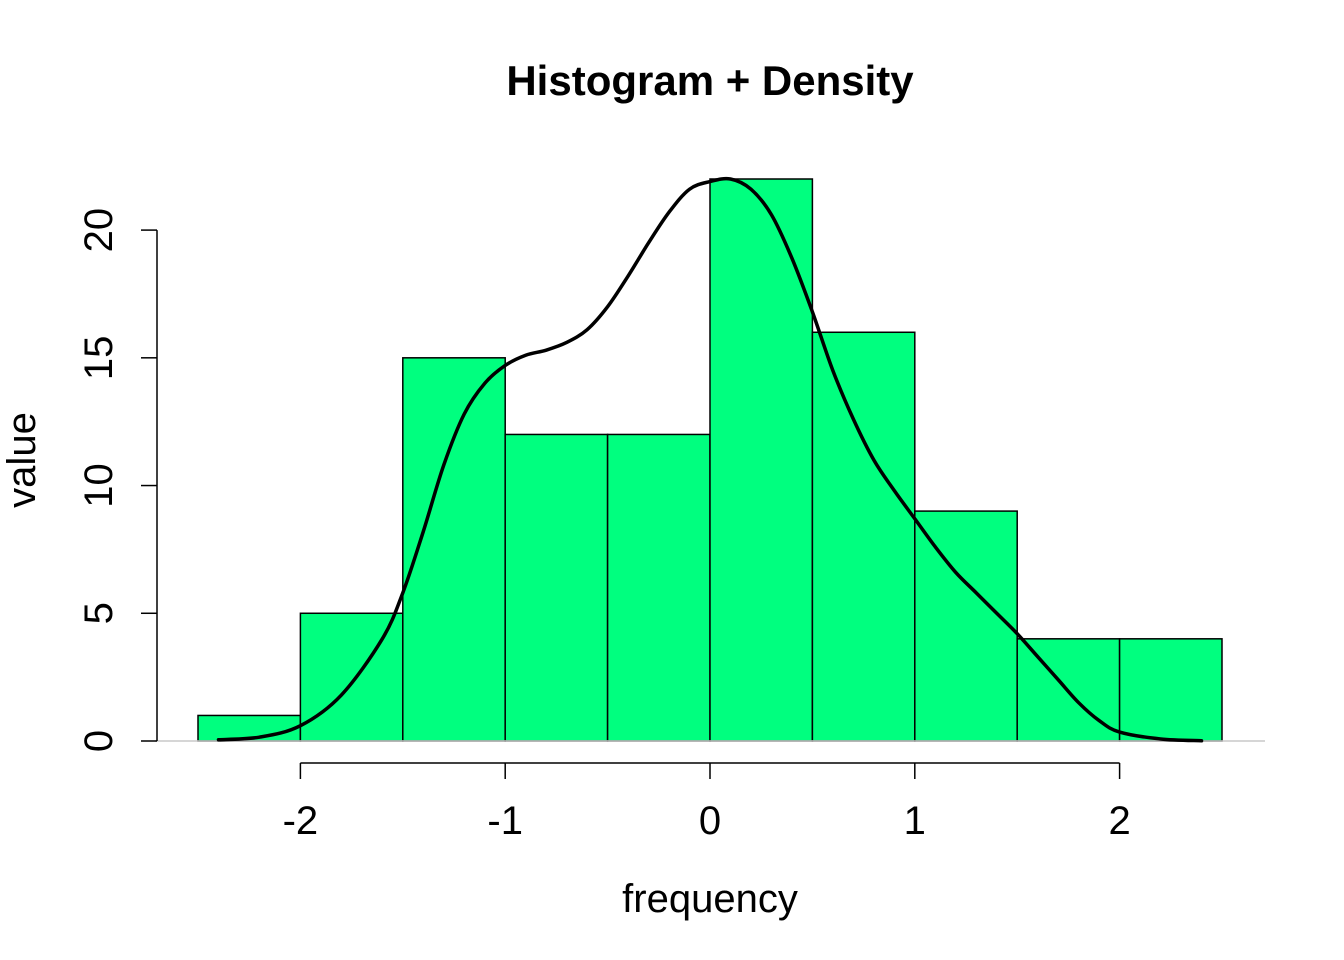  What do you see at coordinates (710, 821) in the screenshot?
I see `x-tick-label: 0` at bounding box center [710, 821].